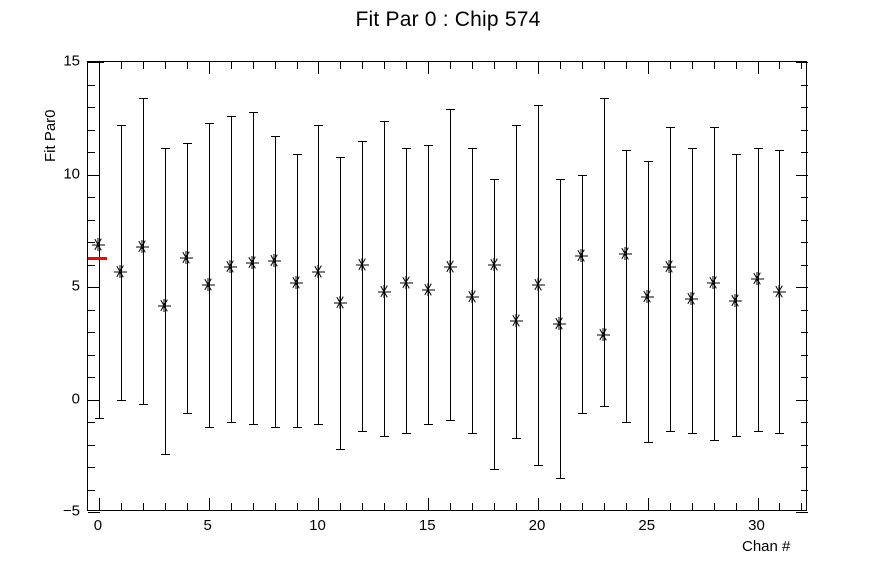 The image size is (896, 572). Describe the element at coordinates (71, 61) in the screenshot. I see `y-tick-label: 15` at that location.